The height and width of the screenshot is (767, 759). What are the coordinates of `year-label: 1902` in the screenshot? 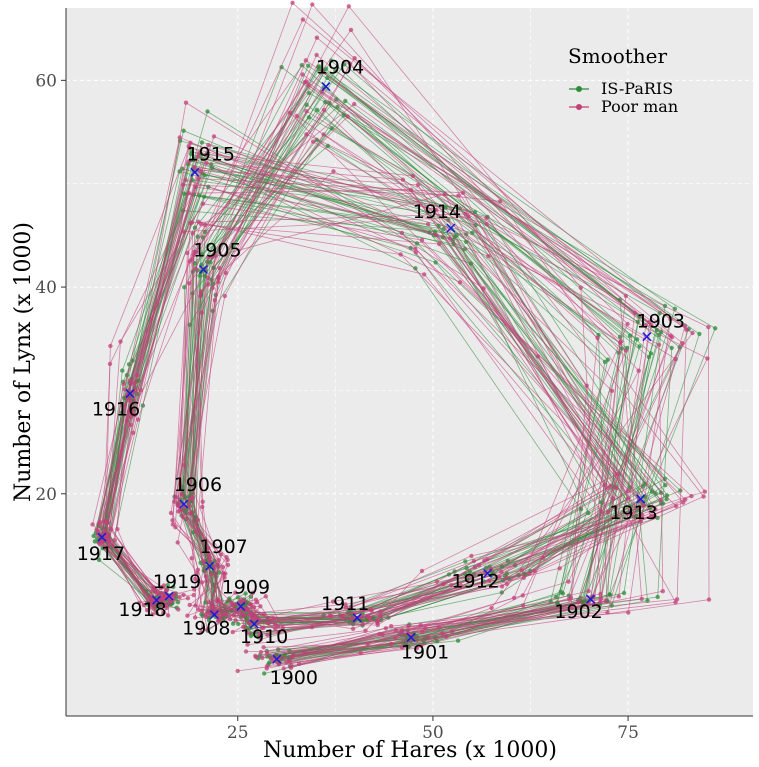 It's located at (578, 612).